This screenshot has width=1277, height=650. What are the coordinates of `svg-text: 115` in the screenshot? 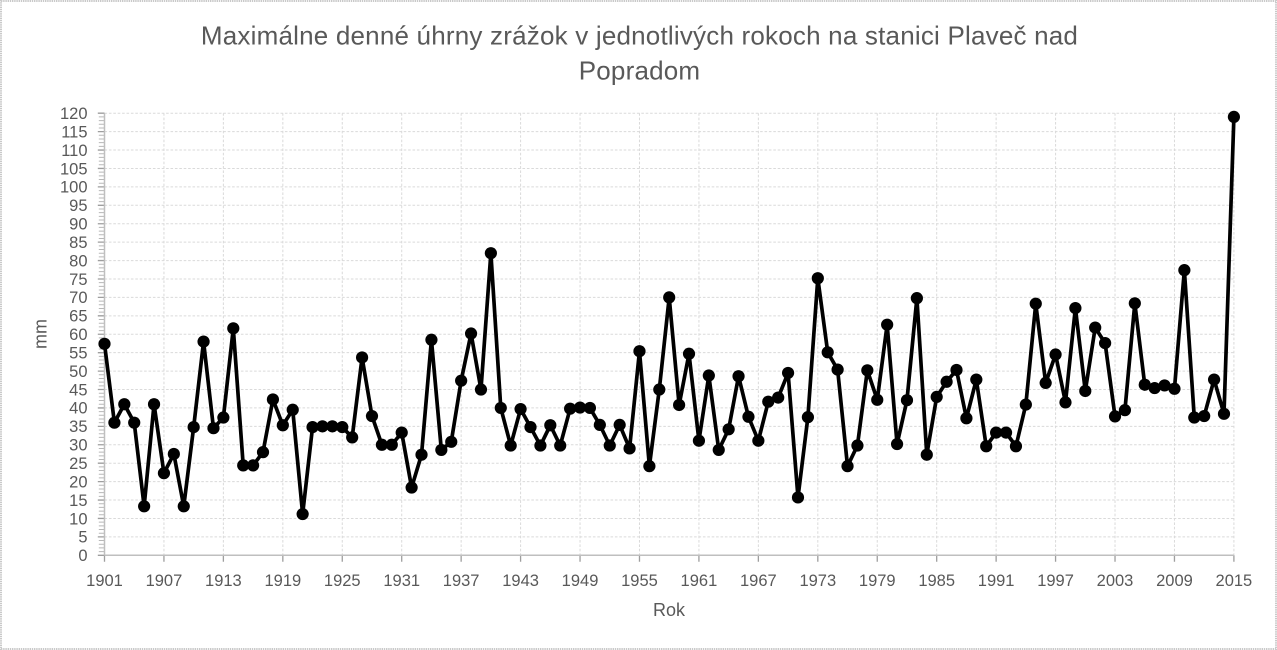 It's located at (74, 132).